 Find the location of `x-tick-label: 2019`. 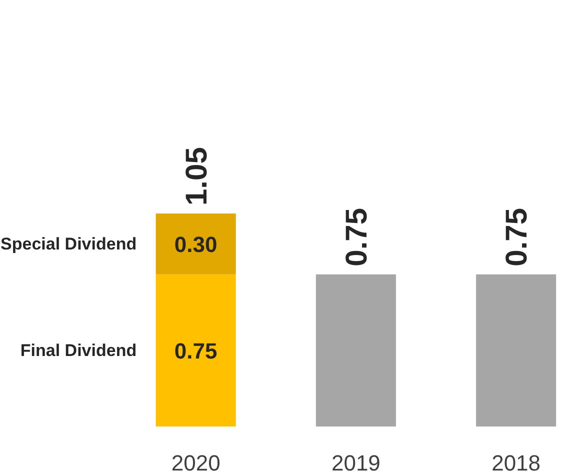

x-tick-label: 2019 is located at coordinates (355, 463).